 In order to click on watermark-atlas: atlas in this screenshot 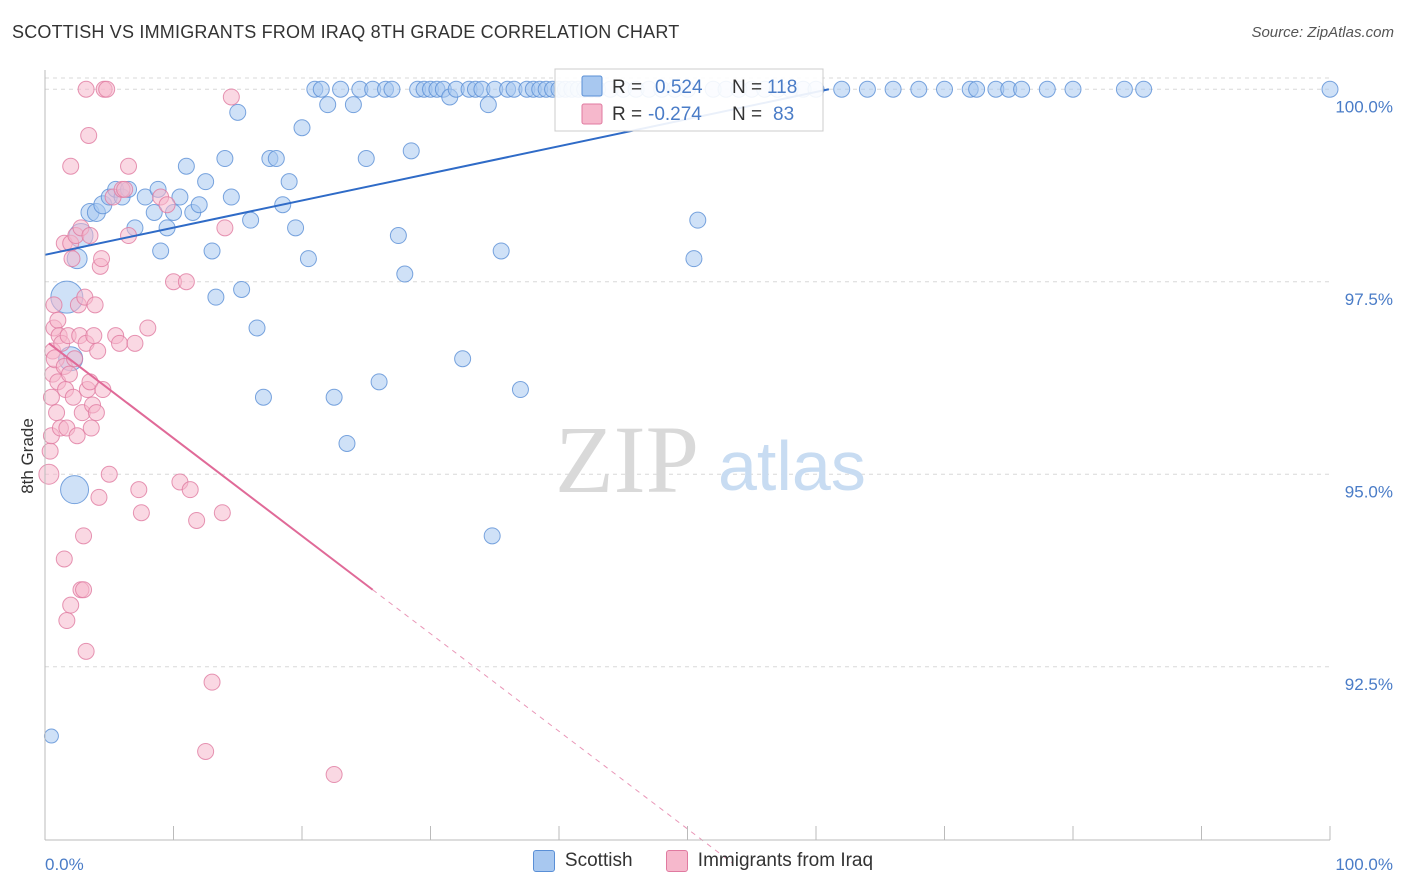, I will do `click(792, 466)`.